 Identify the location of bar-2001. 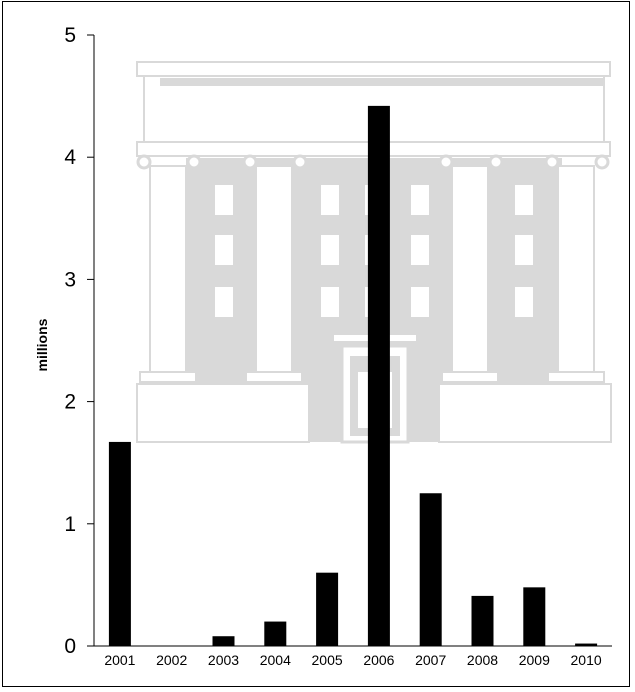
(119, 543).